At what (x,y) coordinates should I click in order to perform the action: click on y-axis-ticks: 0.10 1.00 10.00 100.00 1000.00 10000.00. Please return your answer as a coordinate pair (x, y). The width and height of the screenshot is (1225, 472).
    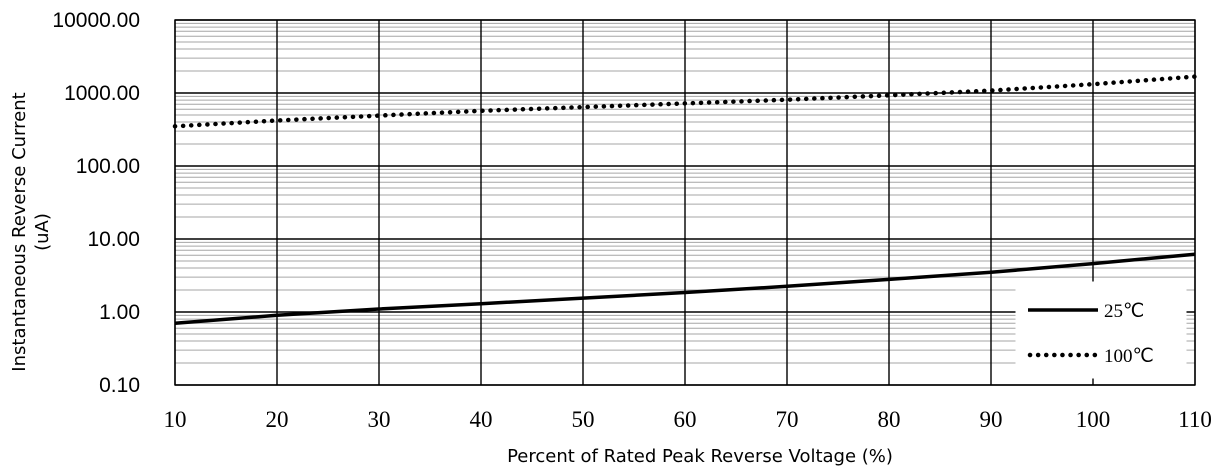
    Looking at the image, I should click on (96, 203).